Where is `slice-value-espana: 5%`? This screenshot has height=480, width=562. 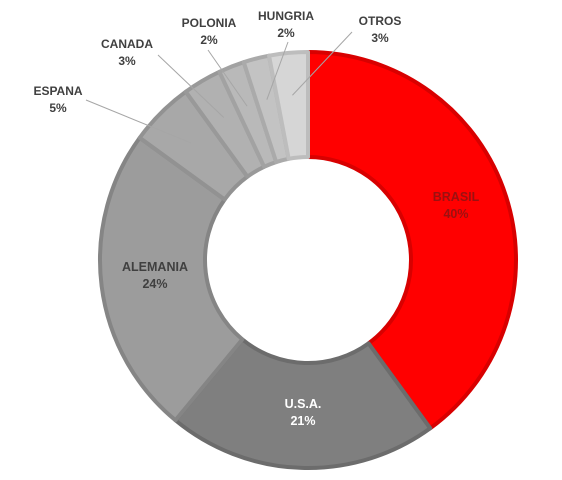
slice-value-espana: 5% is located at coordinates (58, 108).